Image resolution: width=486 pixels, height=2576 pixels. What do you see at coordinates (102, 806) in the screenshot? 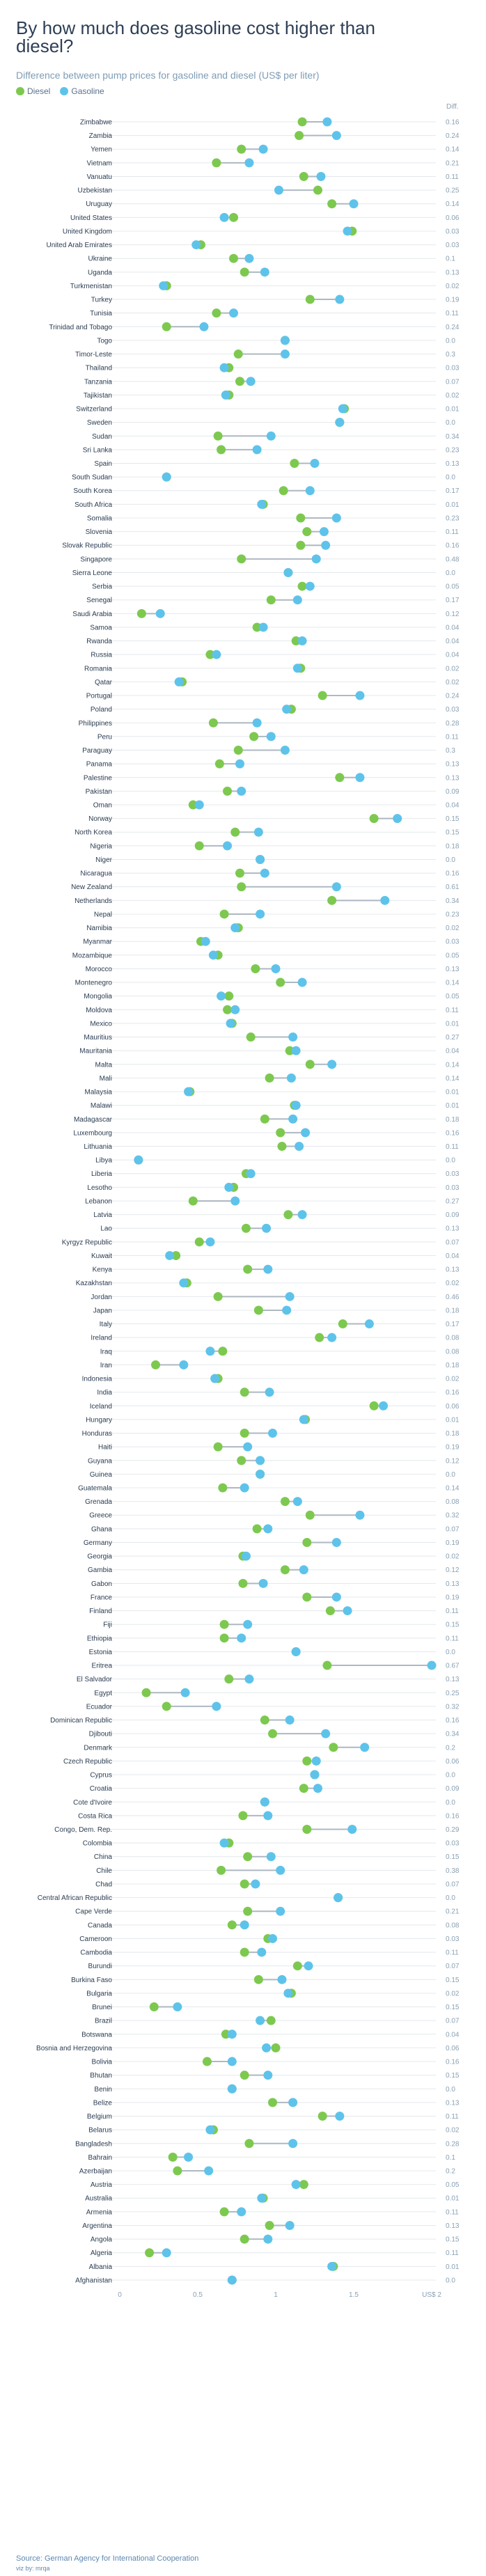
I see `row-label: Oman` at bounding box center [102, 806].